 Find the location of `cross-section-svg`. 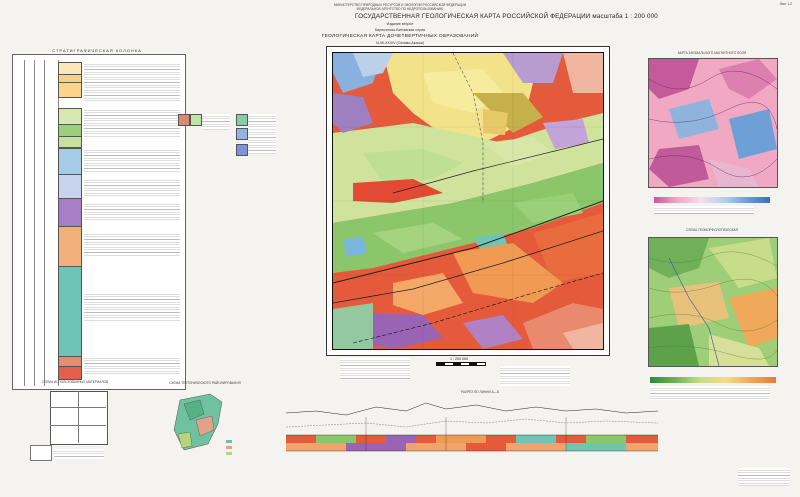

cross-section-svg is located at coordinates (472, 427).